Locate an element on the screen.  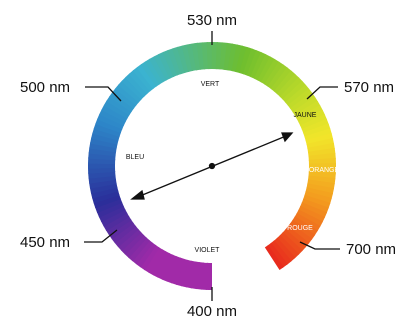
diameter-arrow is located at coordinates (212, 166).